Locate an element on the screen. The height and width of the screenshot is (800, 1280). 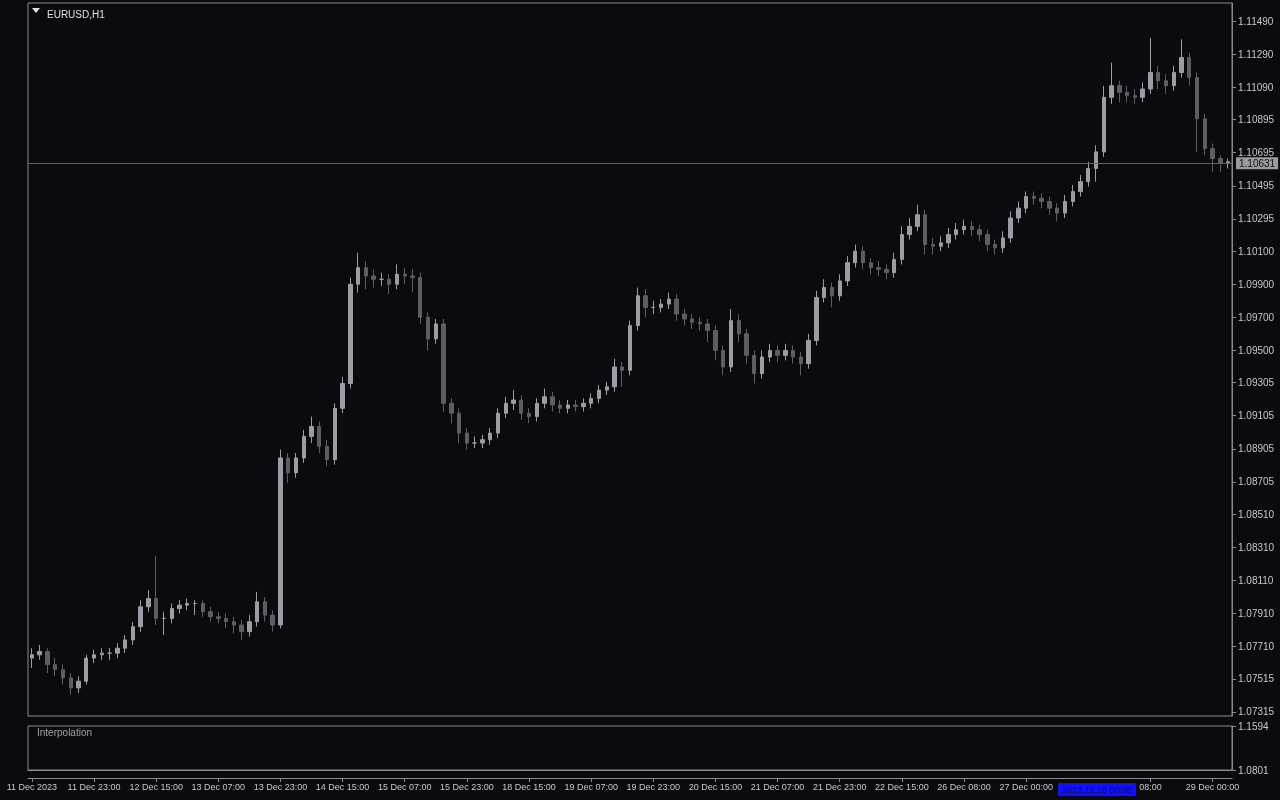
y-tick-label: 1.07910 is located at coordinates (1256, 613).